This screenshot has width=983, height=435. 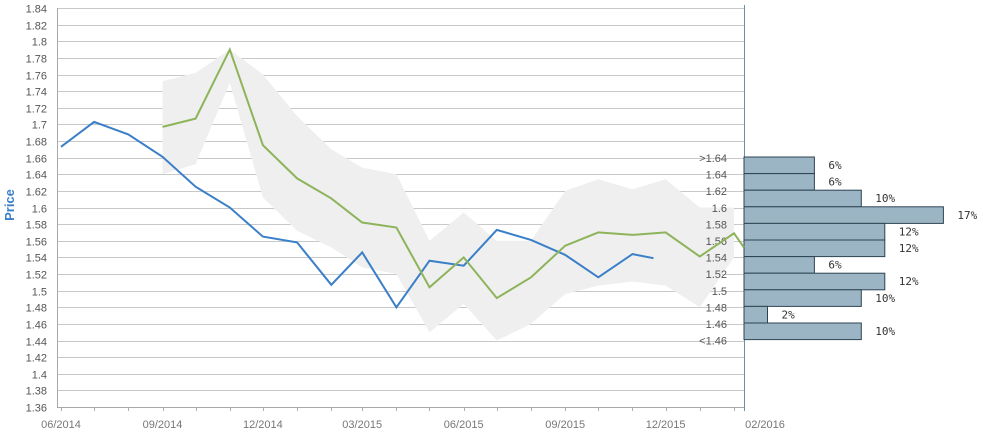 I want to click on y-tick-label: 1.52, so click(x=36, y=276).